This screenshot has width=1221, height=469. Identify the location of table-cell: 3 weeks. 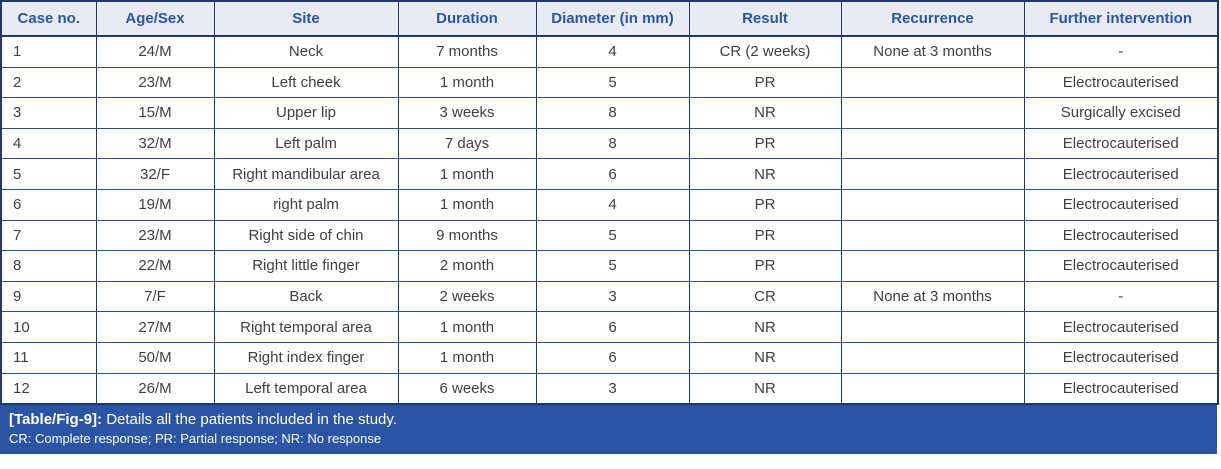
(467, 113).